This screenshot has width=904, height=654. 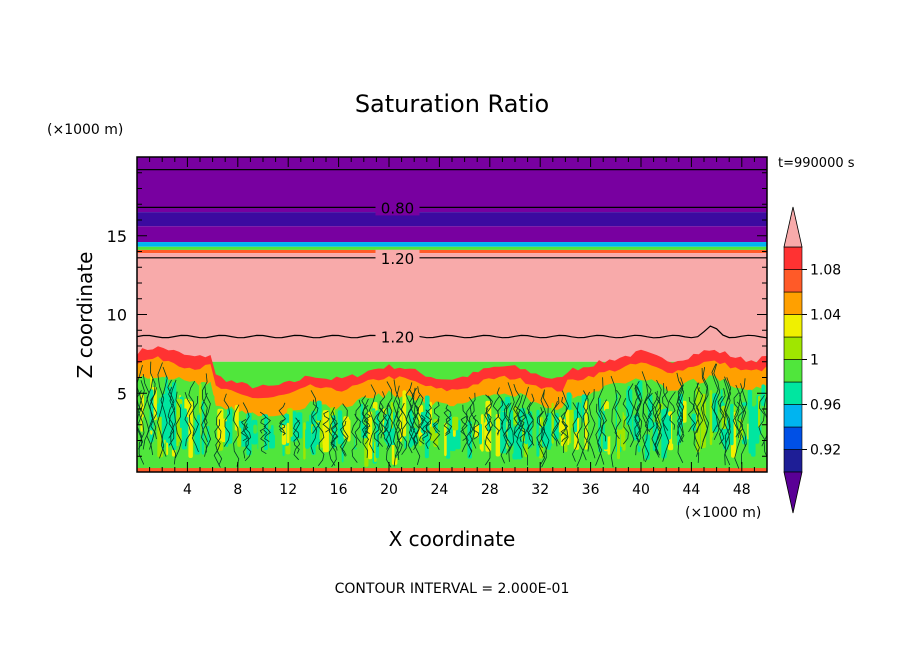 What do you see at coordinates (452, 387) in the screenshot?
I see `boundary-fringe-orange` at bounding box center [452, 387].